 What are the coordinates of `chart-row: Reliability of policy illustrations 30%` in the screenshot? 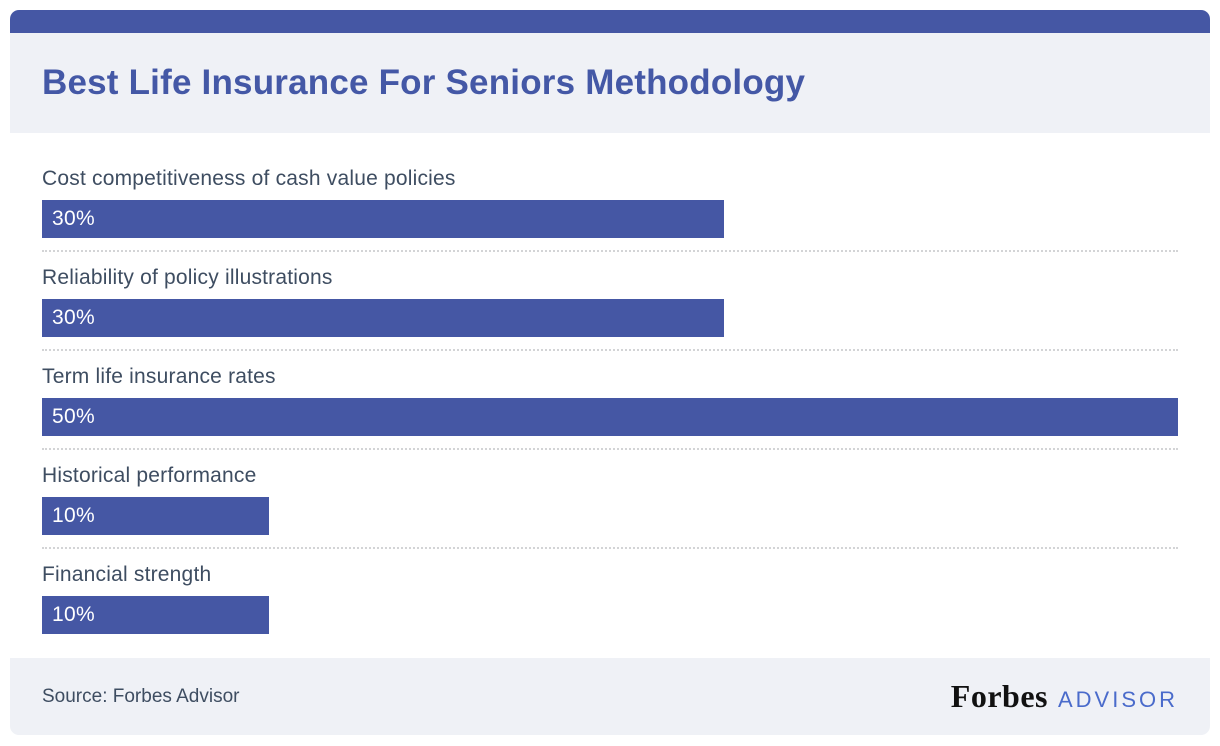 It's located at (610, 301).